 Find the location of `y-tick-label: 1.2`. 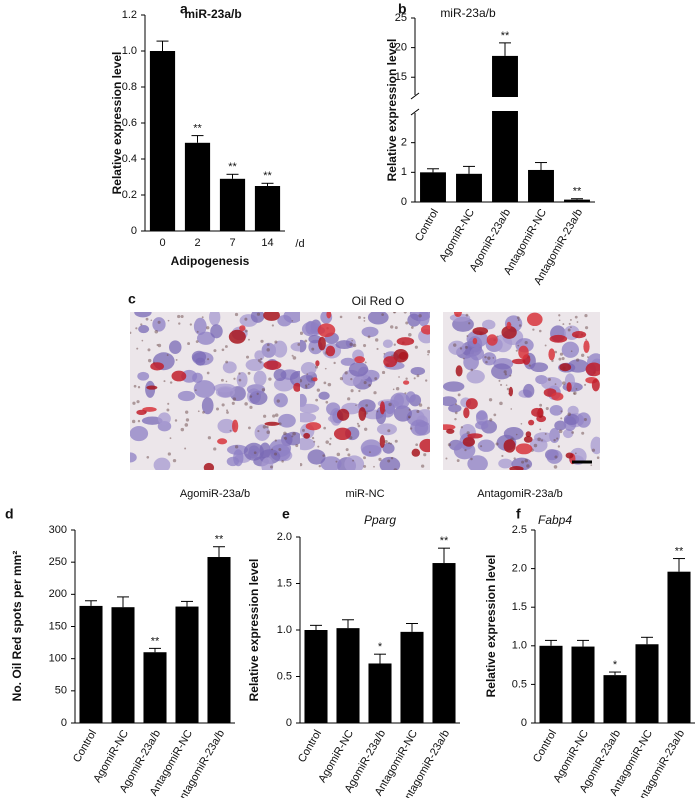

y-tick-label: 1.2 is located at coordinates (129, 15).